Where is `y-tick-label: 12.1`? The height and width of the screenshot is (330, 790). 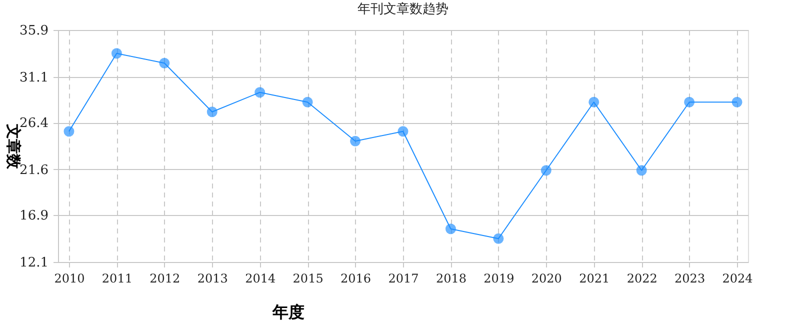
y-tick-label: 12.1 is located at coordinates (34, 263).